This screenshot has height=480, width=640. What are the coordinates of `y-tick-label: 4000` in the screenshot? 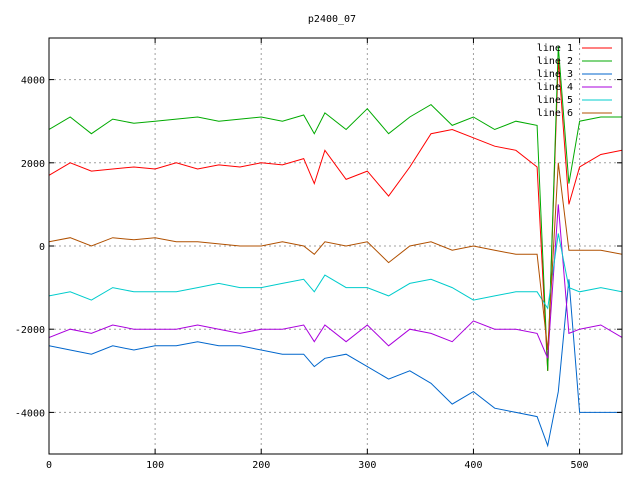 It's located at (33, 81).